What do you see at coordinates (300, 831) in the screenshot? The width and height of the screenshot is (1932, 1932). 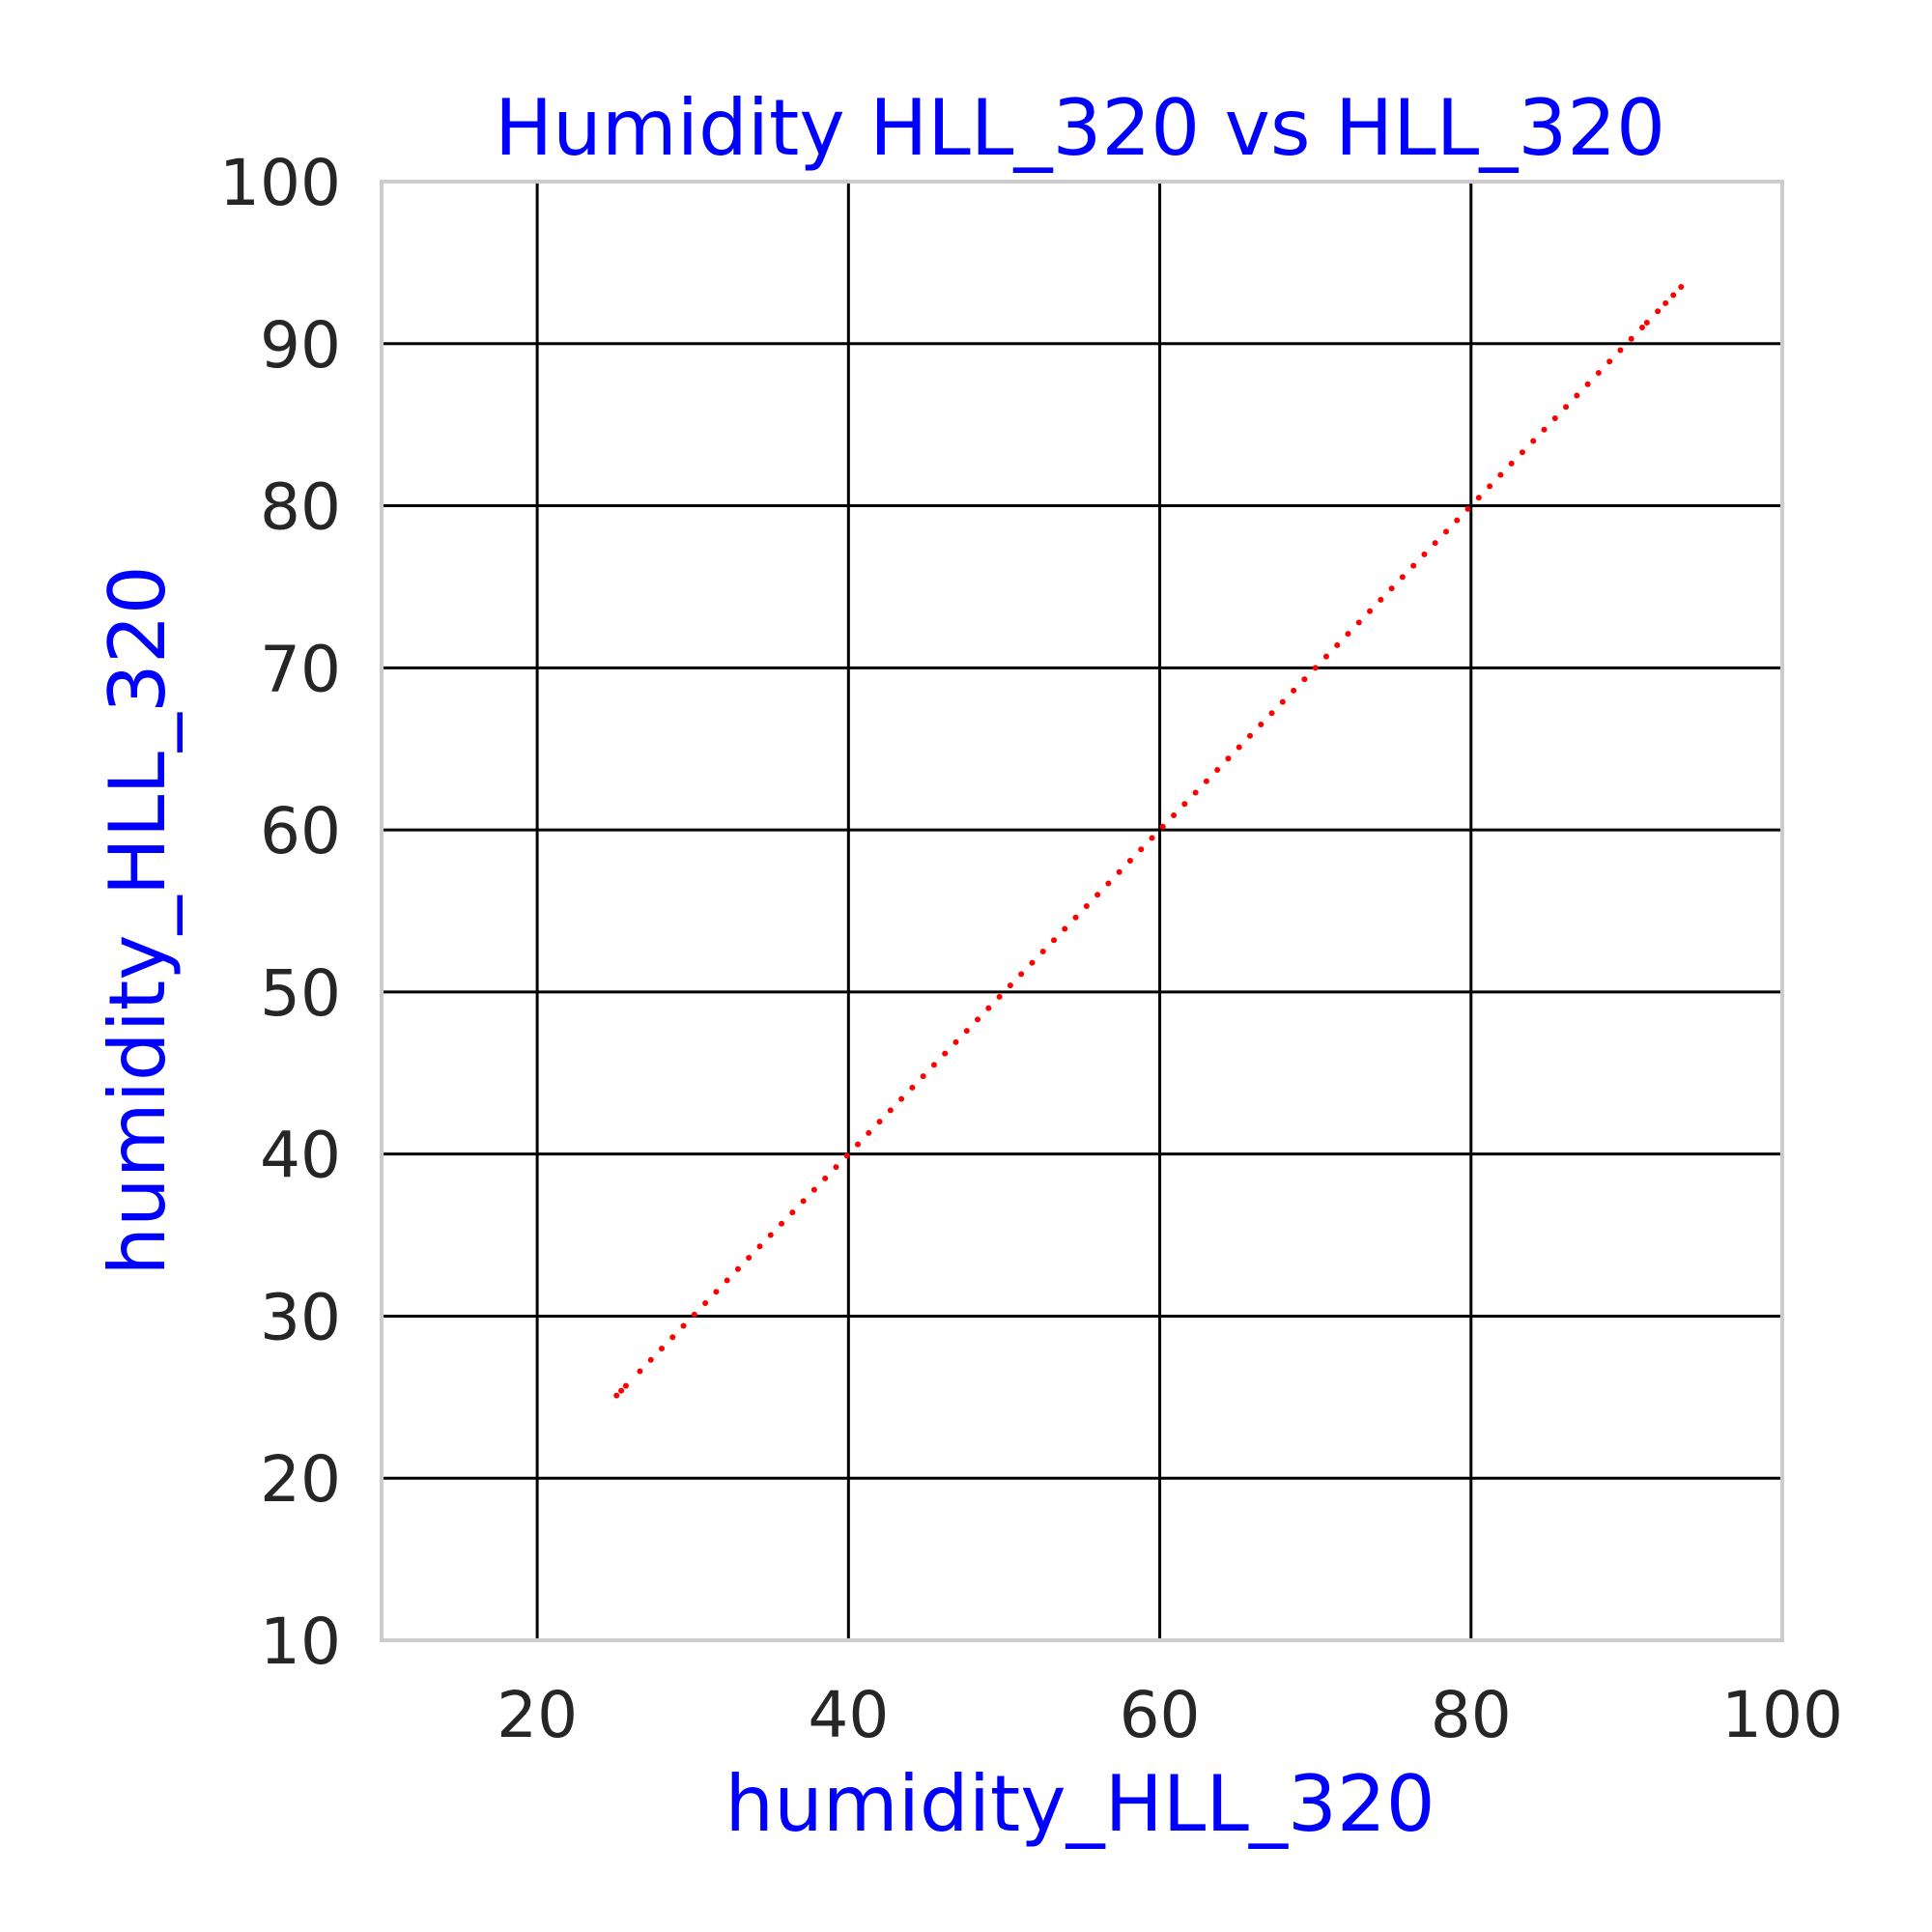 I see `y-tick-label: 60` at bounding box center [300, 831].